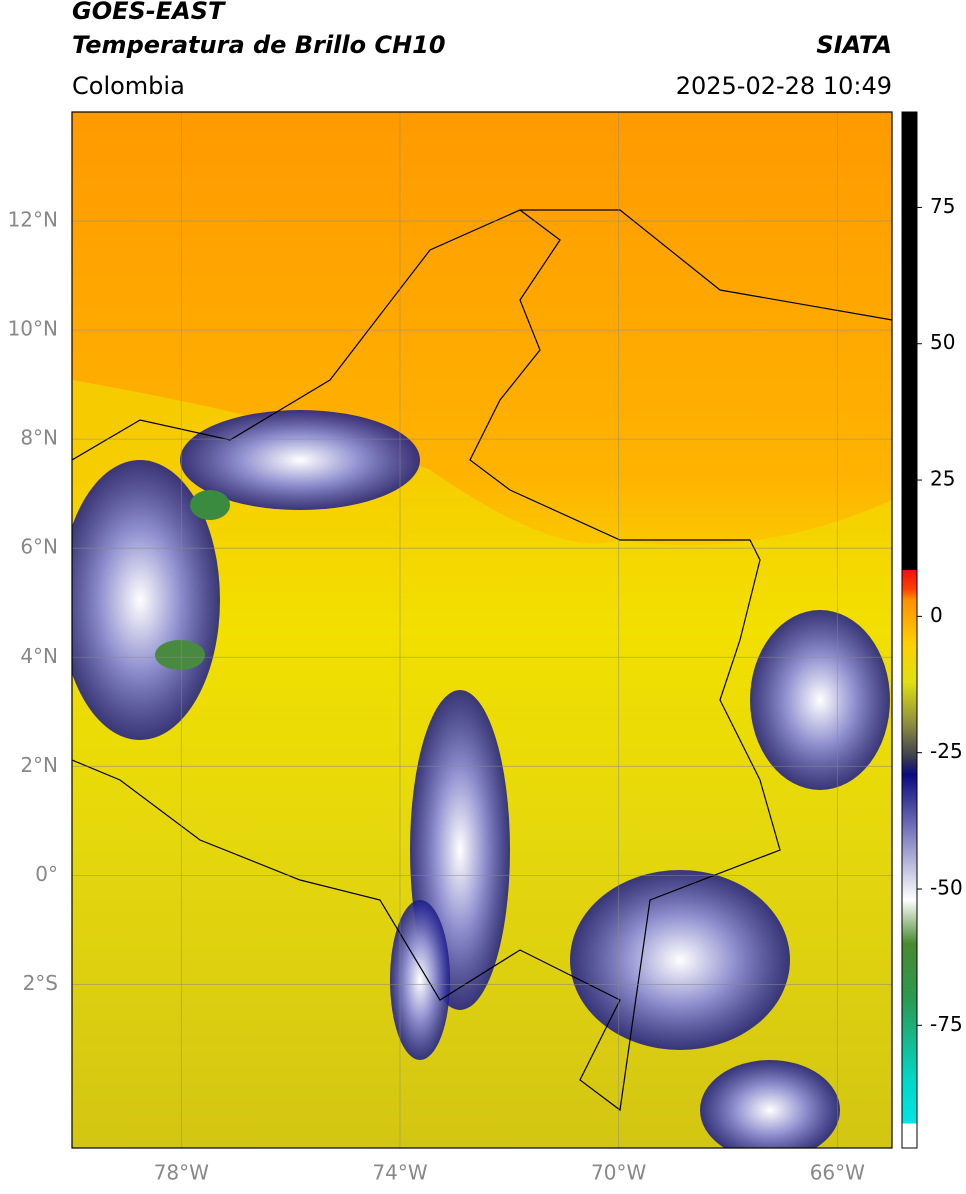 The width and height of the screenshot is (966, 1194). I want to click on lat-tick-label: 0°, so click(46, 874).